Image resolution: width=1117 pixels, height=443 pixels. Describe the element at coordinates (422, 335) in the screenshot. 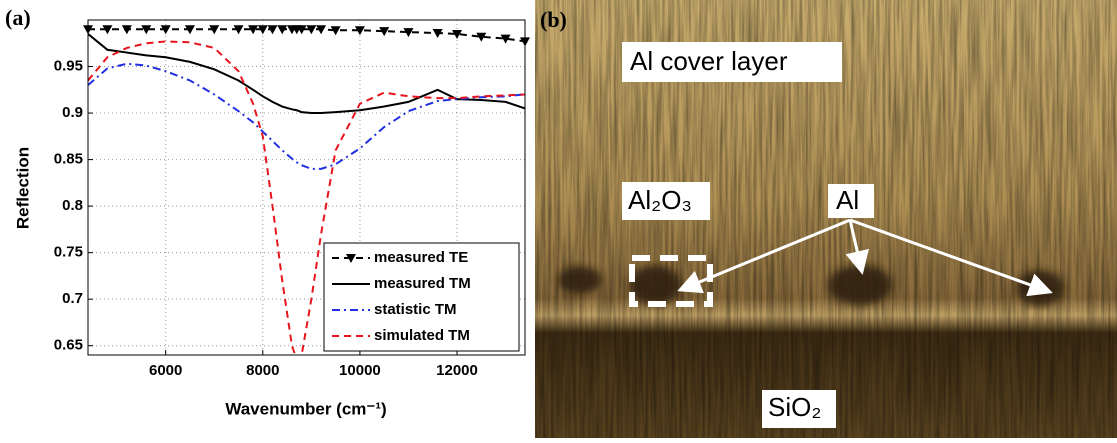

I see `legend-label: simulated TM` at that location.